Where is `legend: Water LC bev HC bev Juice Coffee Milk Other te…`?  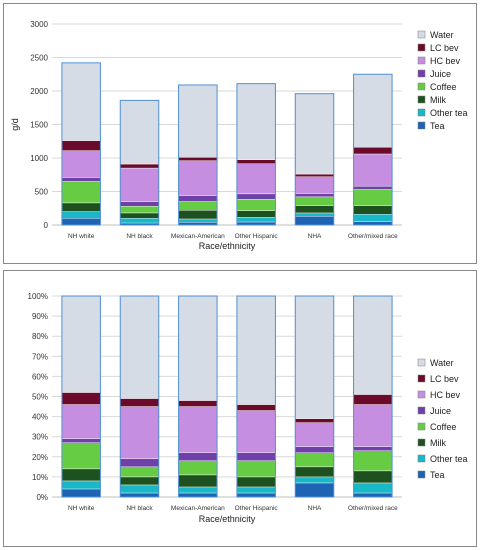 legend: Water LC bev HC bev Juice Coffee Milk Other te… is located at coordinates (442, 80).